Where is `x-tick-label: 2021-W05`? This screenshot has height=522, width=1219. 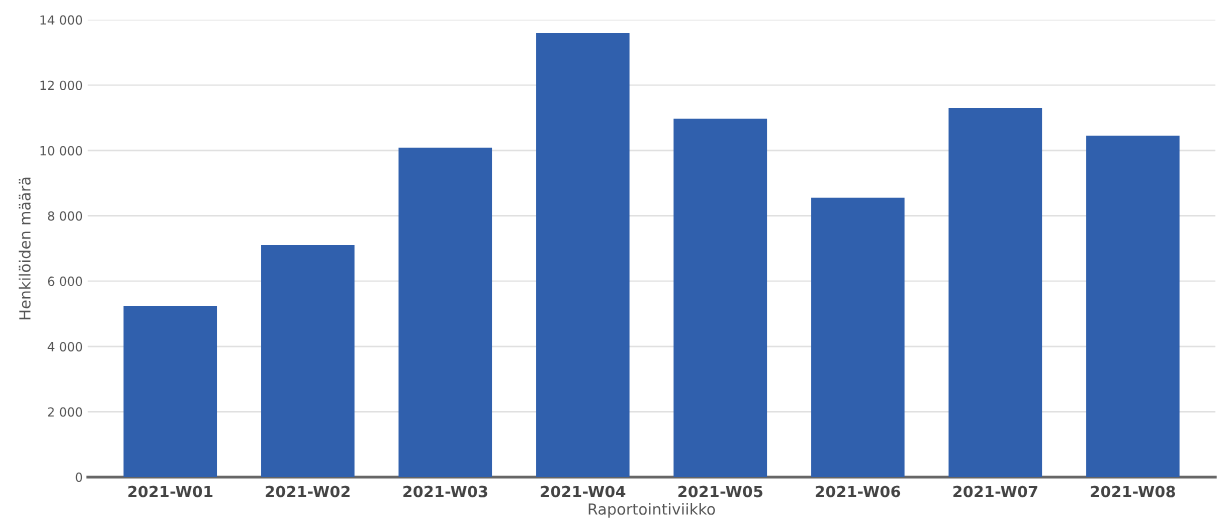
x-tick-label: 2021-W05 is located at coordinates (720, 491).